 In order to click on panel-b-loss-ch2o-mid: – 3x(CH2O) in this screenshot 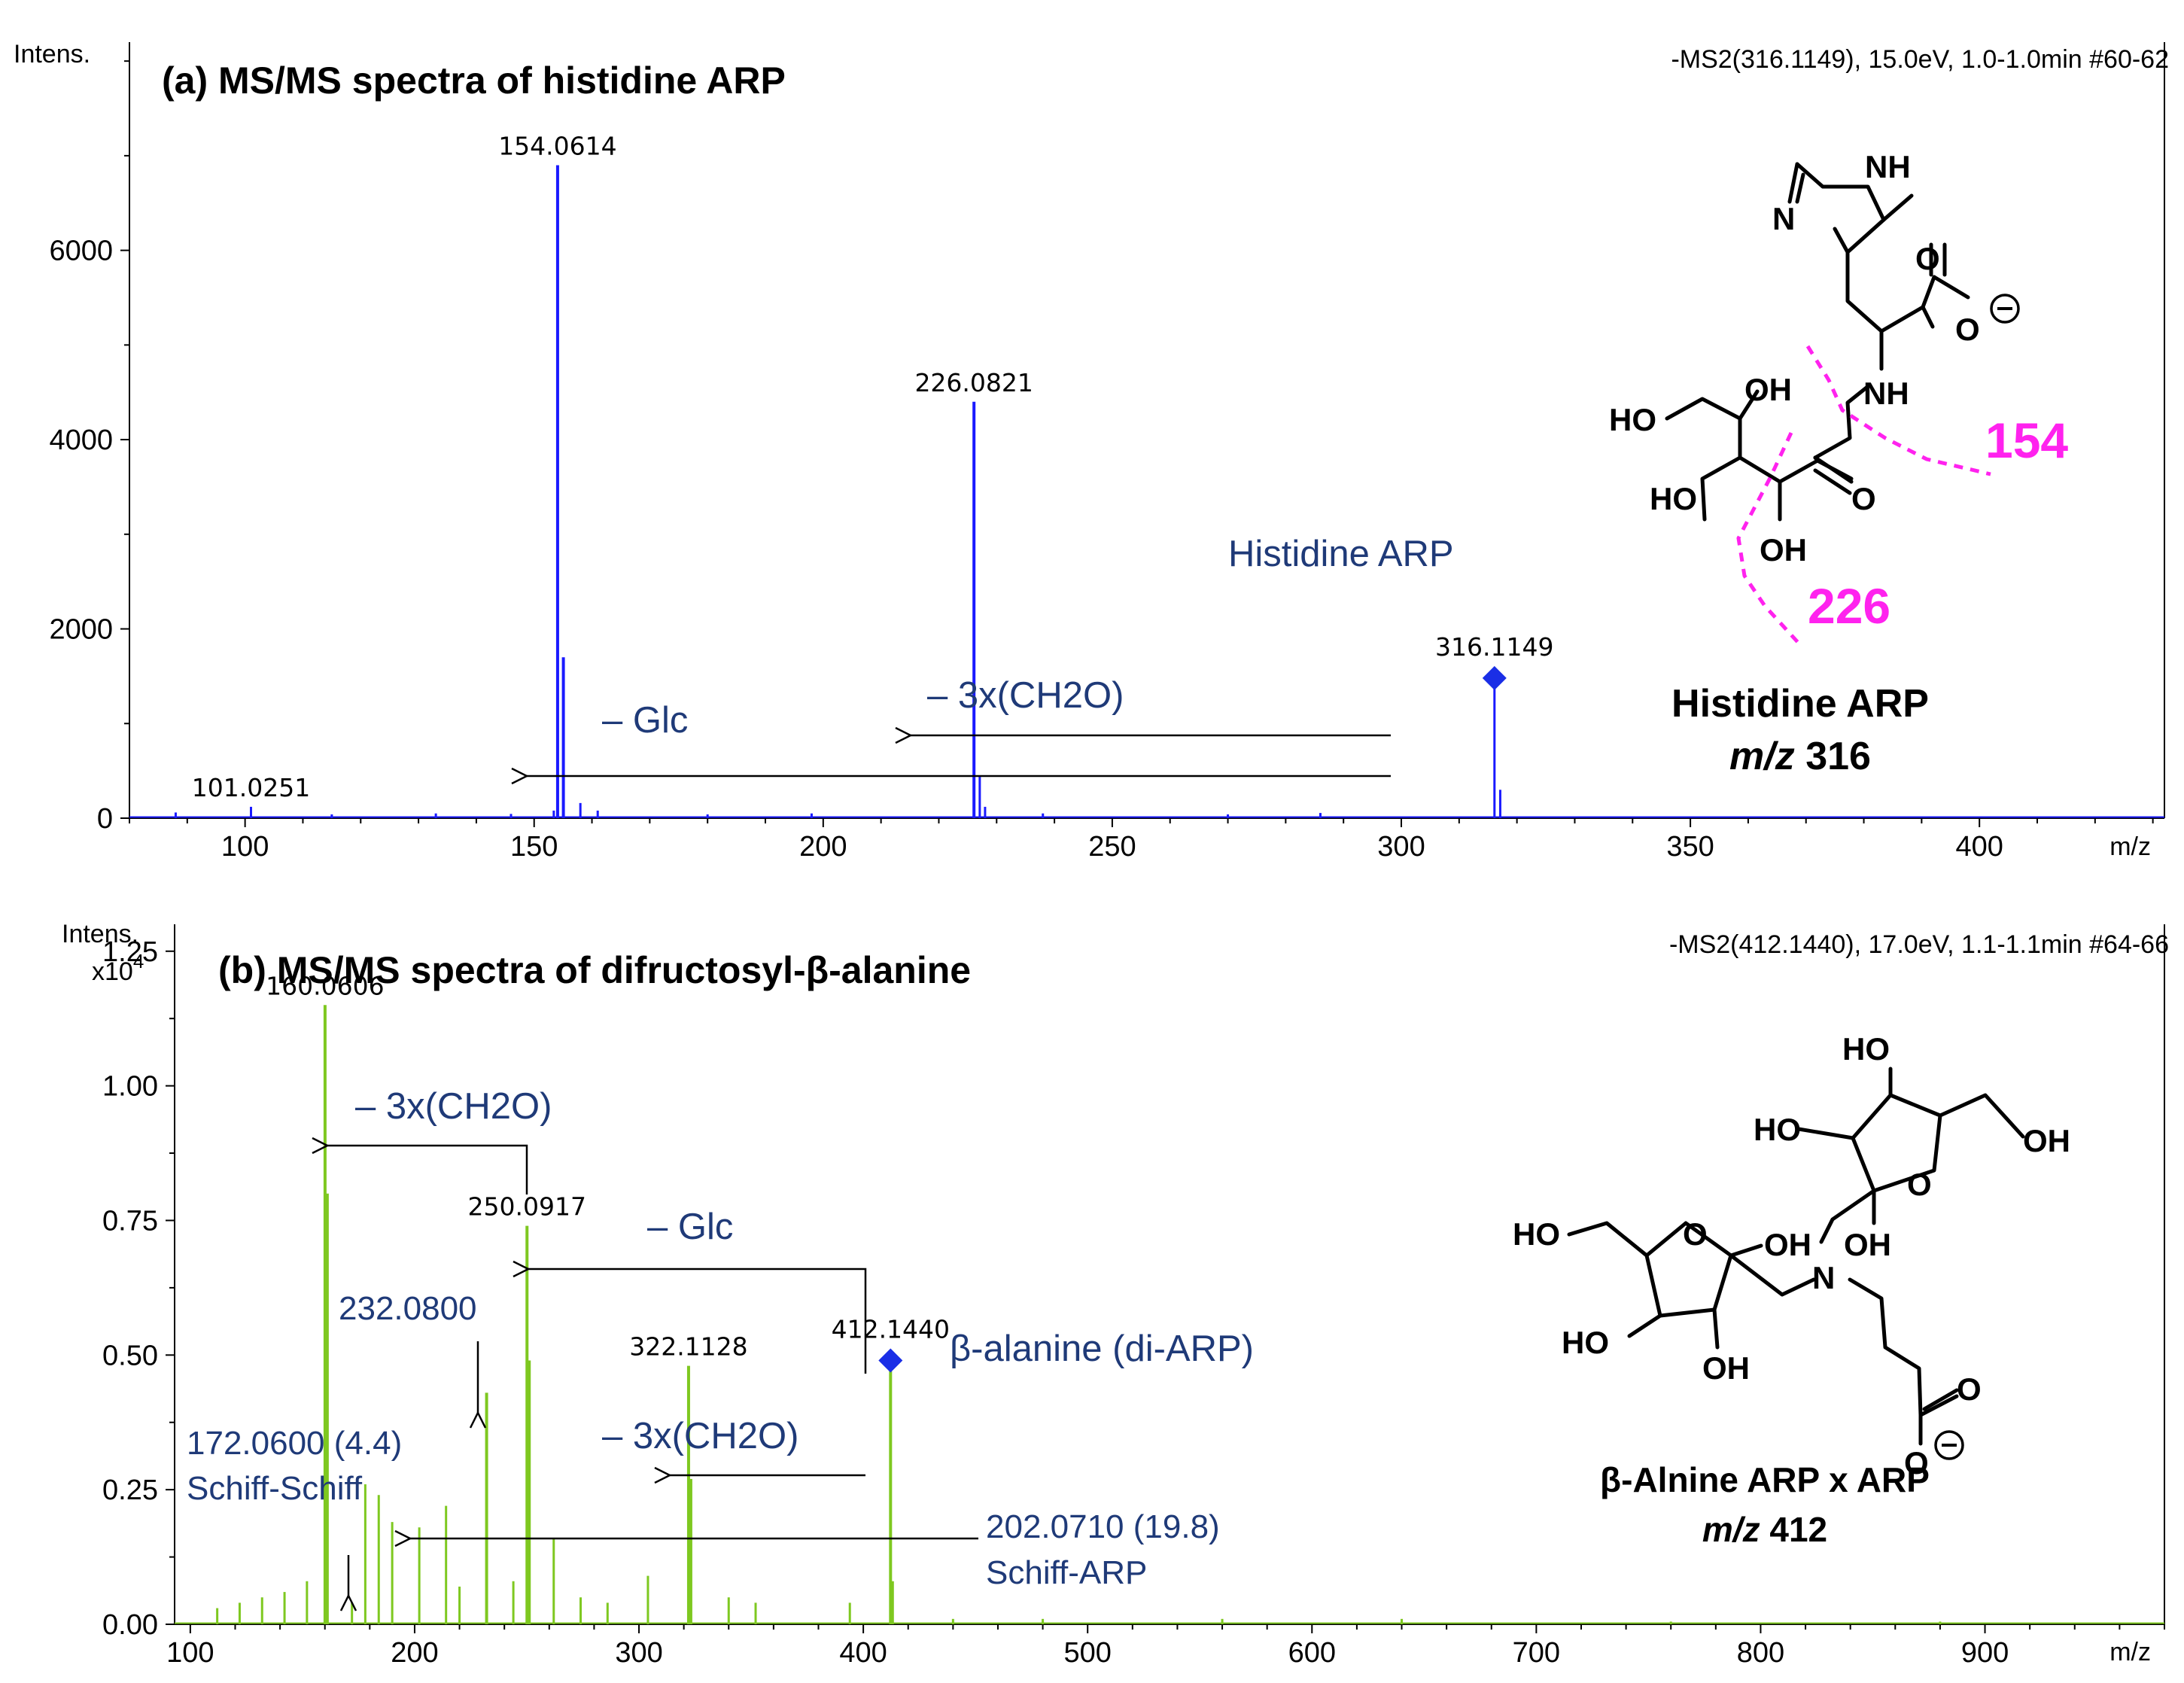, I will do `click(700, 1436)`.